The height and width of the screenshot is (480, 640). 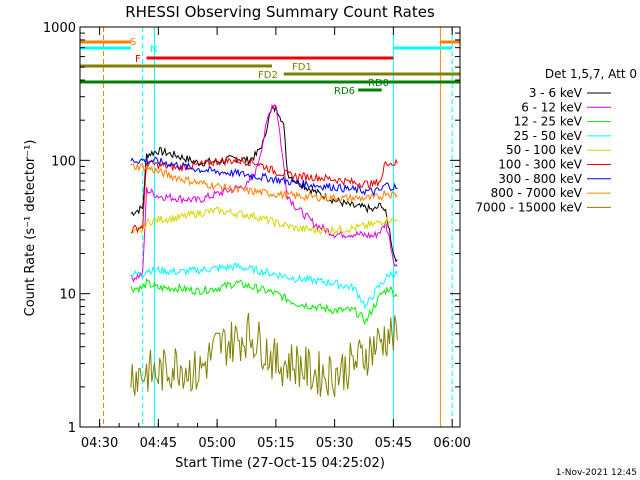 What do you see at coordinates (540, 165) in the screenshot?
I see `legend-label-5: 100 - 300 keV` at bounding box center [540, 165].